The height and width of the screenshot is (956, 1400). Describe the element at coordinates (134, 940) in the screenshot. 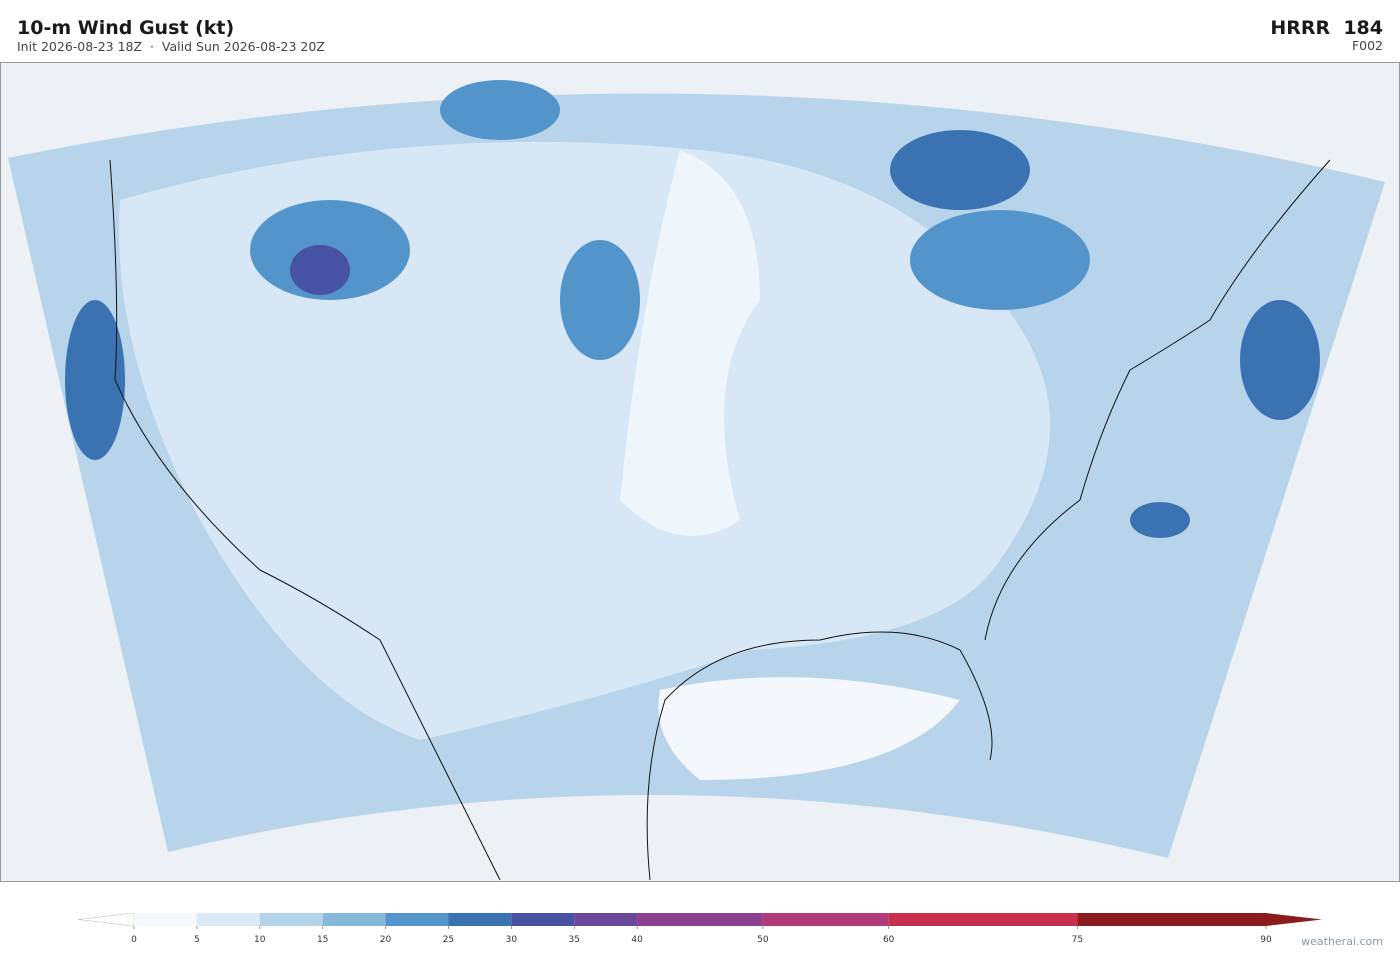

I see `colorbar-tick-label: 0` at that location.